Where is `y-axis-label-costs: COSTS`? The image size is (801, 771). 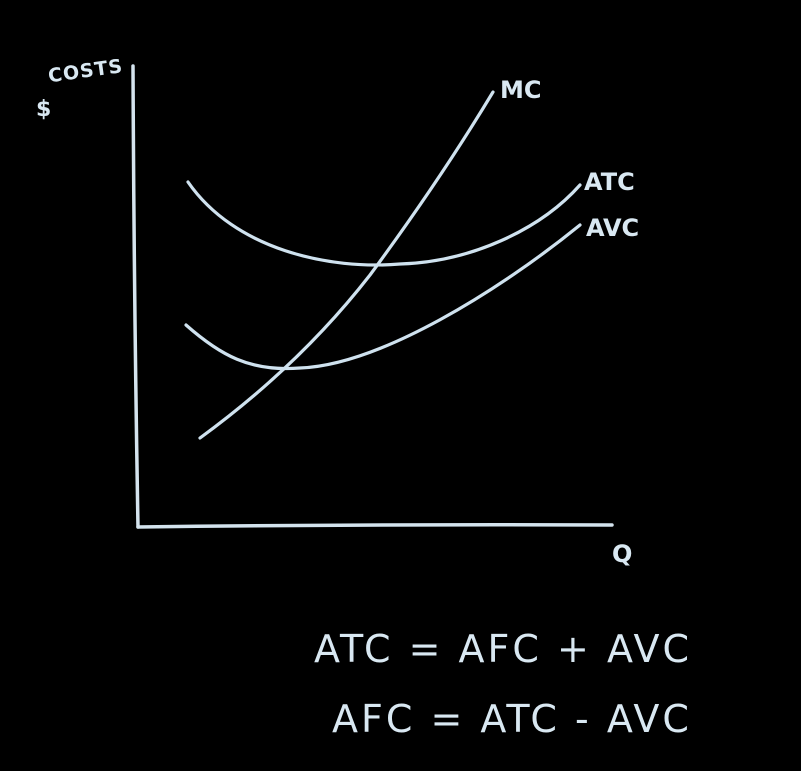 y-axis-label-costs: COSTS is located at coordinates (86, 71).